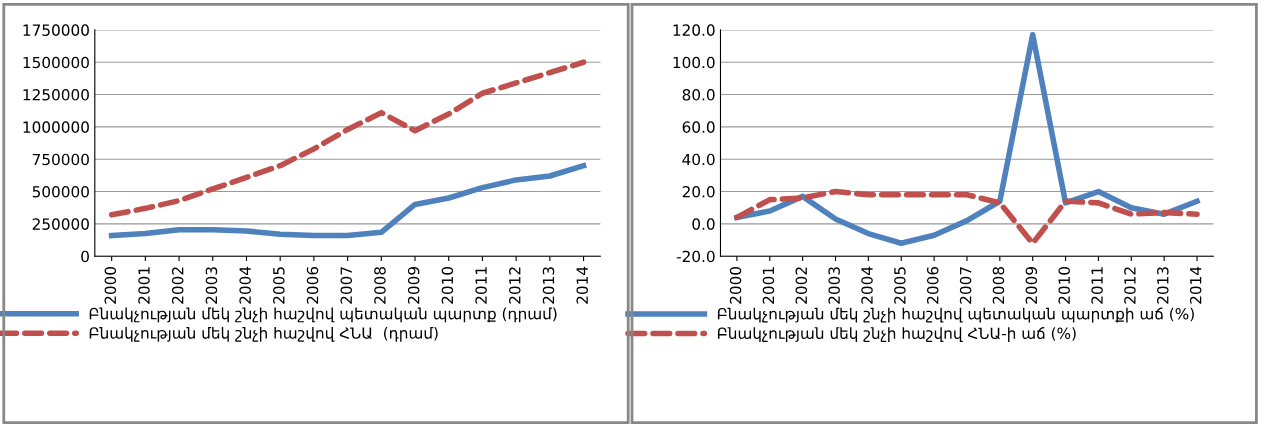 This screenshot has height=427, width=1264. Describe the element at coordinates (323, 315) in the screenshot. I see `legend-label: Բնակչության մեկ շնչի հաշվով պետական պարտք (դրամ)` at that location.